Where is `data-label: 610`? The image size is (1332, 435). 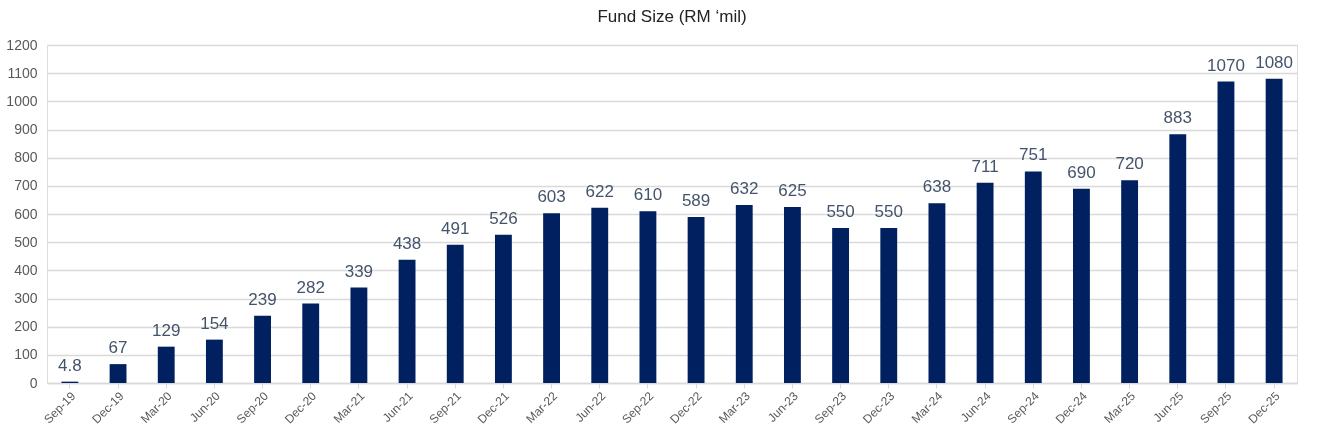
data-label: 610 is located at coordinates (648, 195).